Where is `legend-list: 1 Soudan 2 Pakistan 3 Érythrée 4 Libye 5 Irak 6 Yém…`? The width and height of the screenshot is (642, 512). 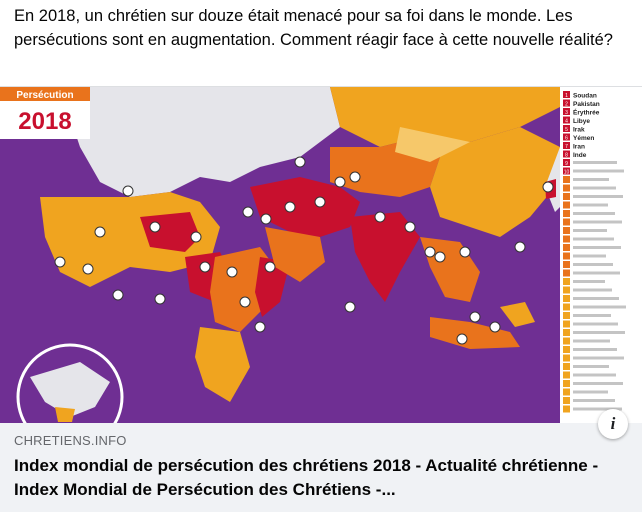
legend-list: 1 Soudan 2 Pakistan 3 Érythrée 4 Libye 5 Irak 6 Yém… is located at coordinates (594, 252).